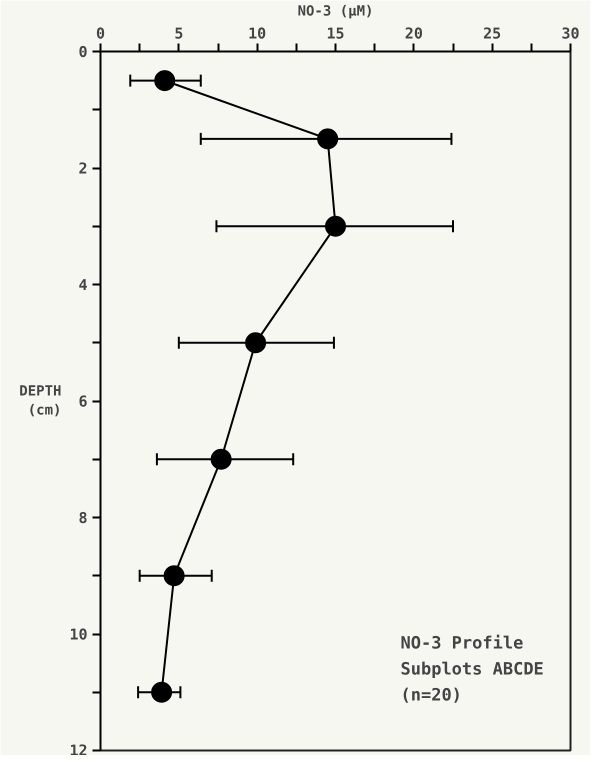  I want to click on y-tick-label: 4, so click(83, 285).